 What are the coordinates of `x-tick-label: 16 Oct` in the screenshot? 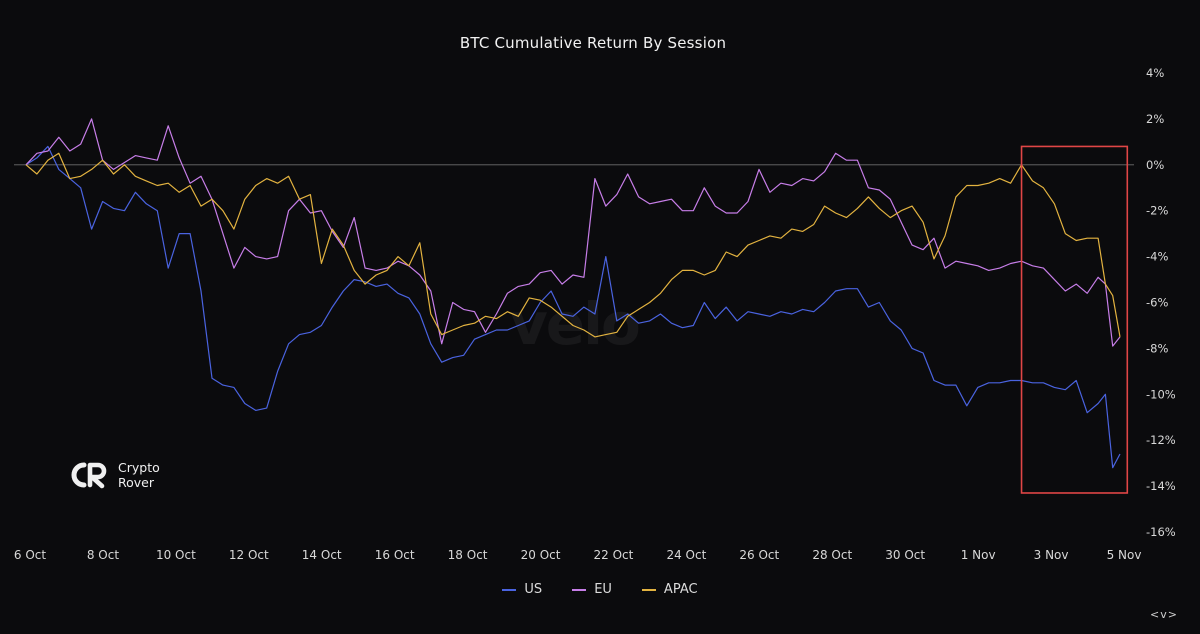 It's located at (395, 555).